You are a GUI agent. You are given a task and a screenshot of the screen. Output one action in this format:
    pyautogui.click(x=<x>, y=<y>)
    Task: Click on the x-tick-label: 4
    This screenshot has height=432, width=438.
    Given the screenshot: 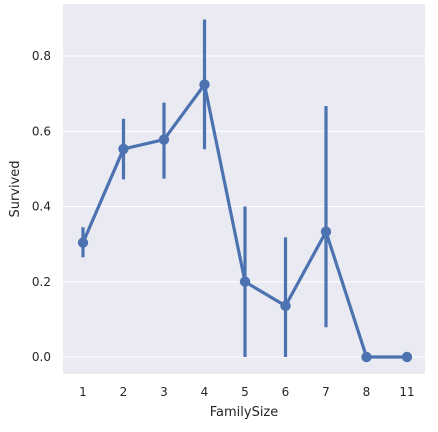 What is the action you would take?
    pyautogui.click(x=205, y=392)
    